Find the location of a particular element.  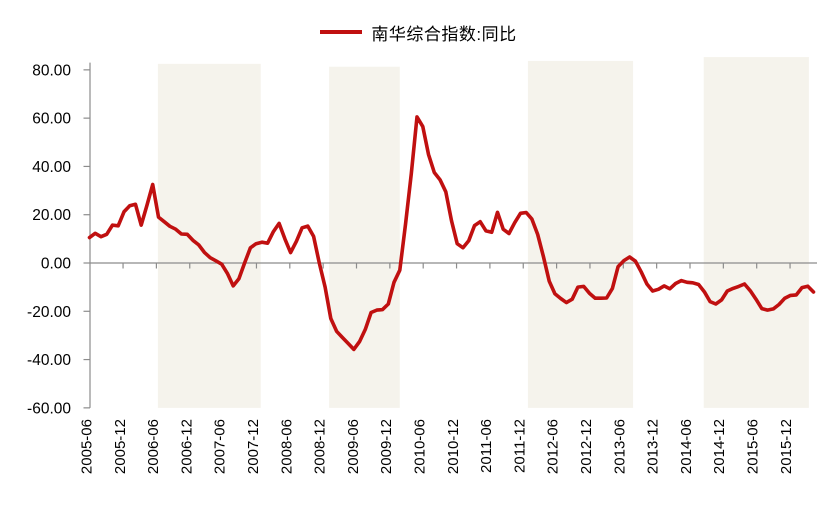

y-axis-label: 60.00 is located at coordinates (51, 119).